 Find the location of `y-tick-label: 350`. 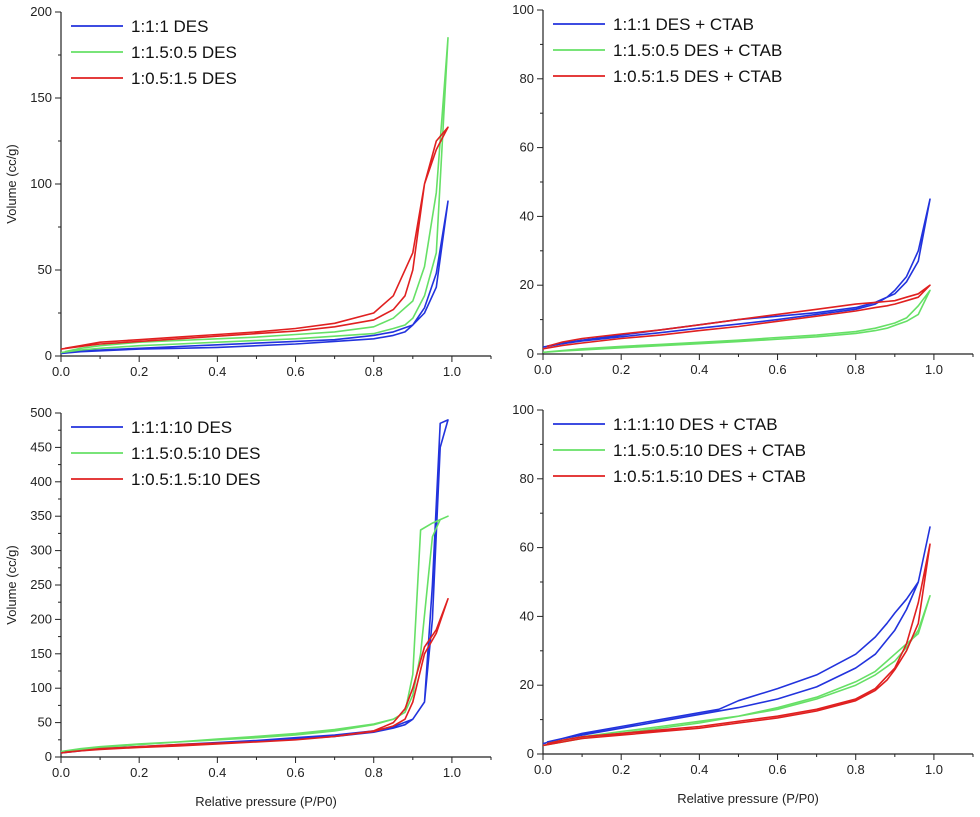

y-tick-label: 350 is located at coordinates (41, 515).